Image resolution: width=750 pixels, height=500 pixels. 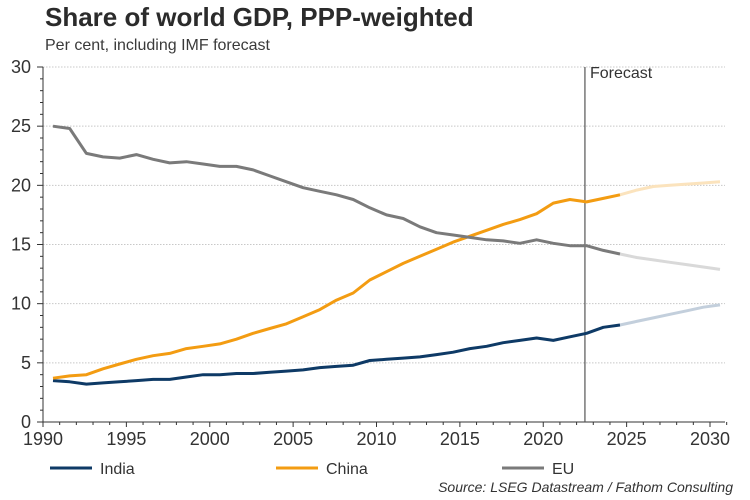 I want to click on x-tick-label: 2005, so click(x=293, y=439).